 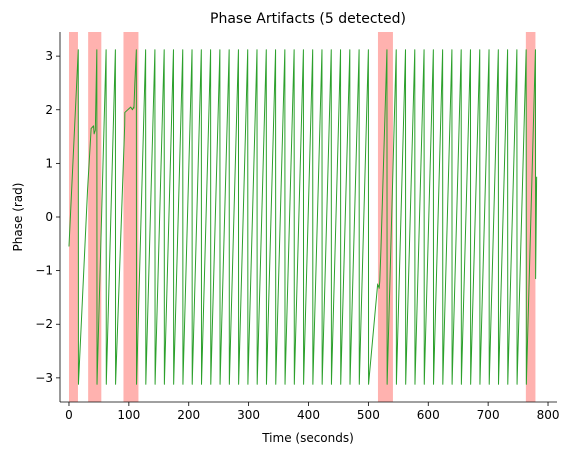 I want to click on y-tick-label: 0, so click(x=49, y=217).